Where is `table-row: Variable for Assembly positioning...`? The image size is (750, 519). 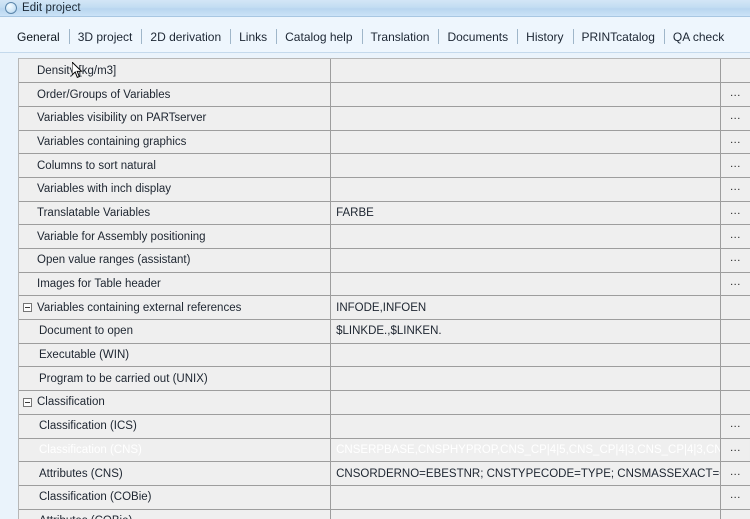 table-row: Variable for Assembly positioning... is located at coordinates (384, 236).